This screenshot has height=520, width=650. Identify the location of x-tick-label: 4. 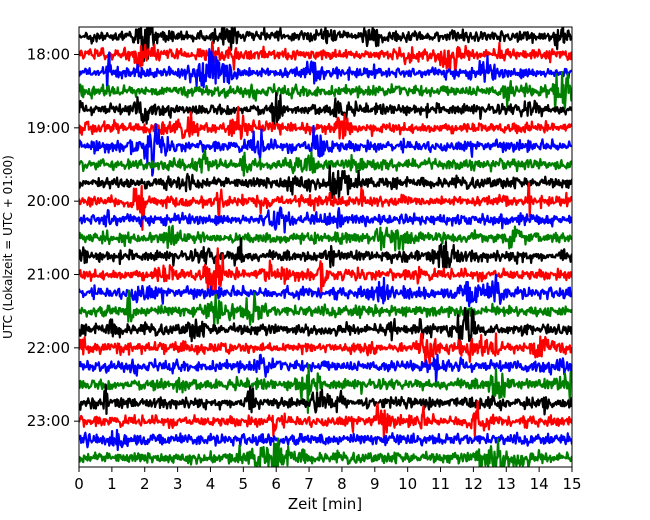
(211, 484).